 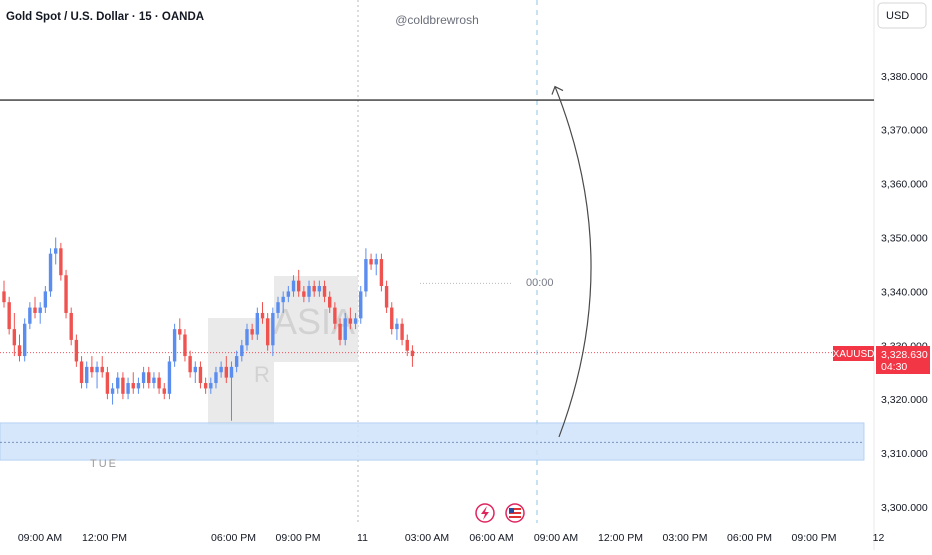 I want to click on lightning-icon, so click(x=485, y=513).